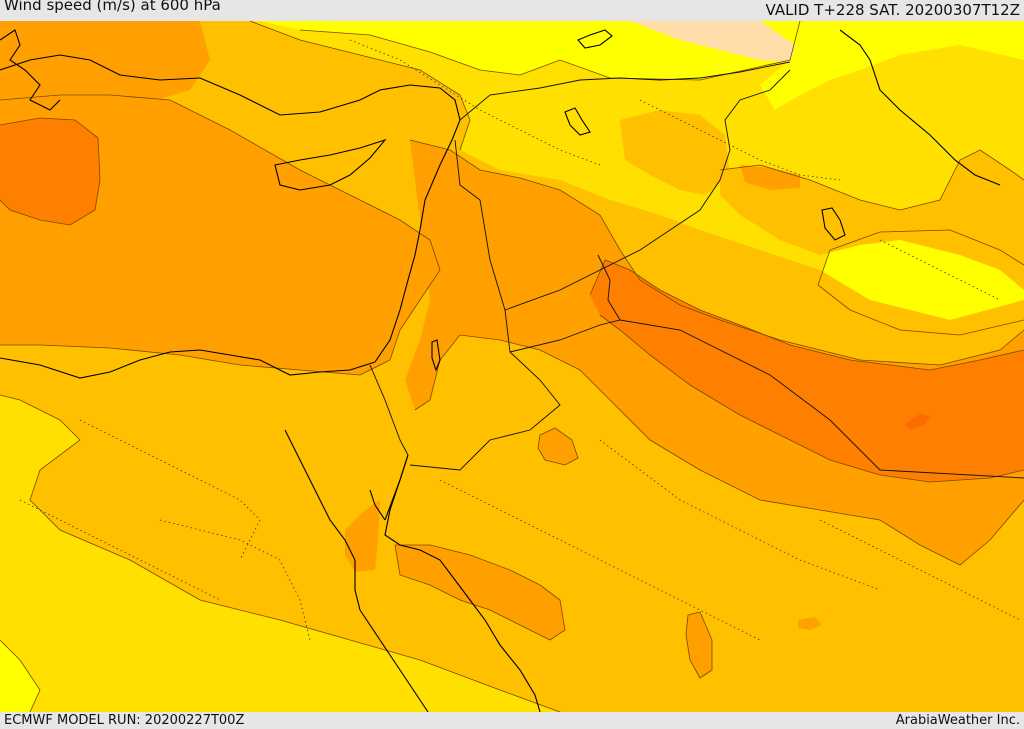 The image size is (1024, 729). Describe the element at coordinates (892, 10) in the screenshot. I see `valid-time: VALID T+228 SAT. 20200307T12Z` at that location.